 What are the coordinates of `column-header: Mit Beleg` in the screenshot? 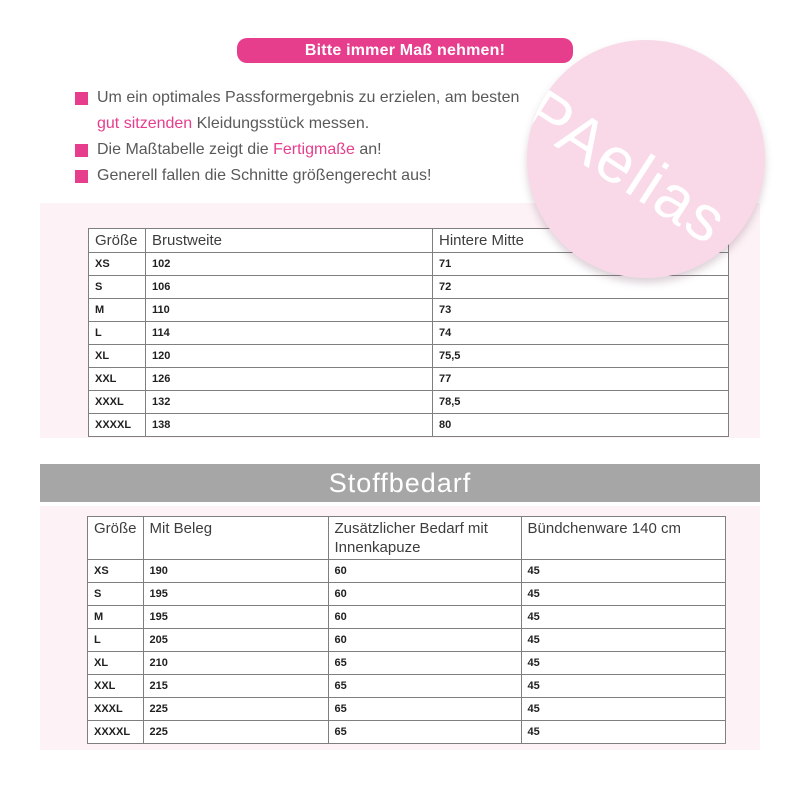 It's located at (235, 538).